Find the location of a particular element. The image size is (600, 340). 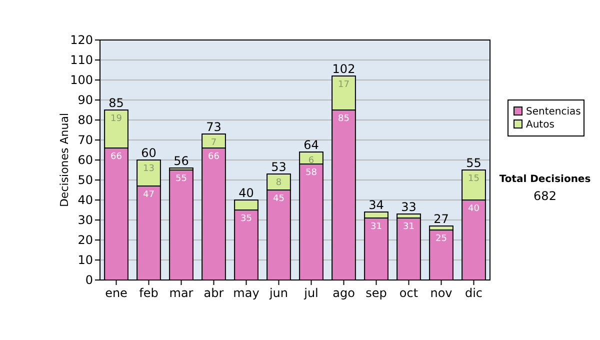

y-tick-label: 70 is located at coordinates (85, 140).